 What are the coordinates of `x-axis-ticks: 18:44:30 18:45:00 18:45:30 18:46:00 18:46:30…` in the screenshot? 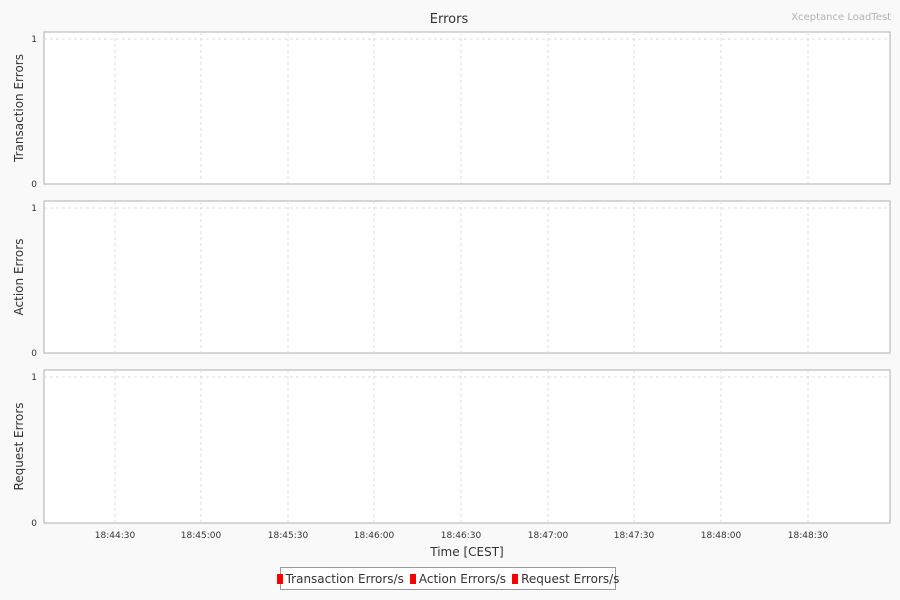 It's located at (462, 536).